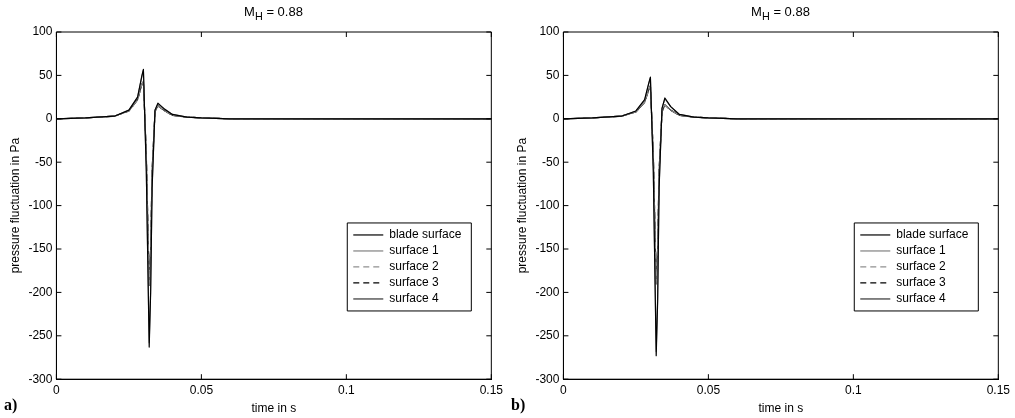  I want to click on text: a), so click(11, 405).